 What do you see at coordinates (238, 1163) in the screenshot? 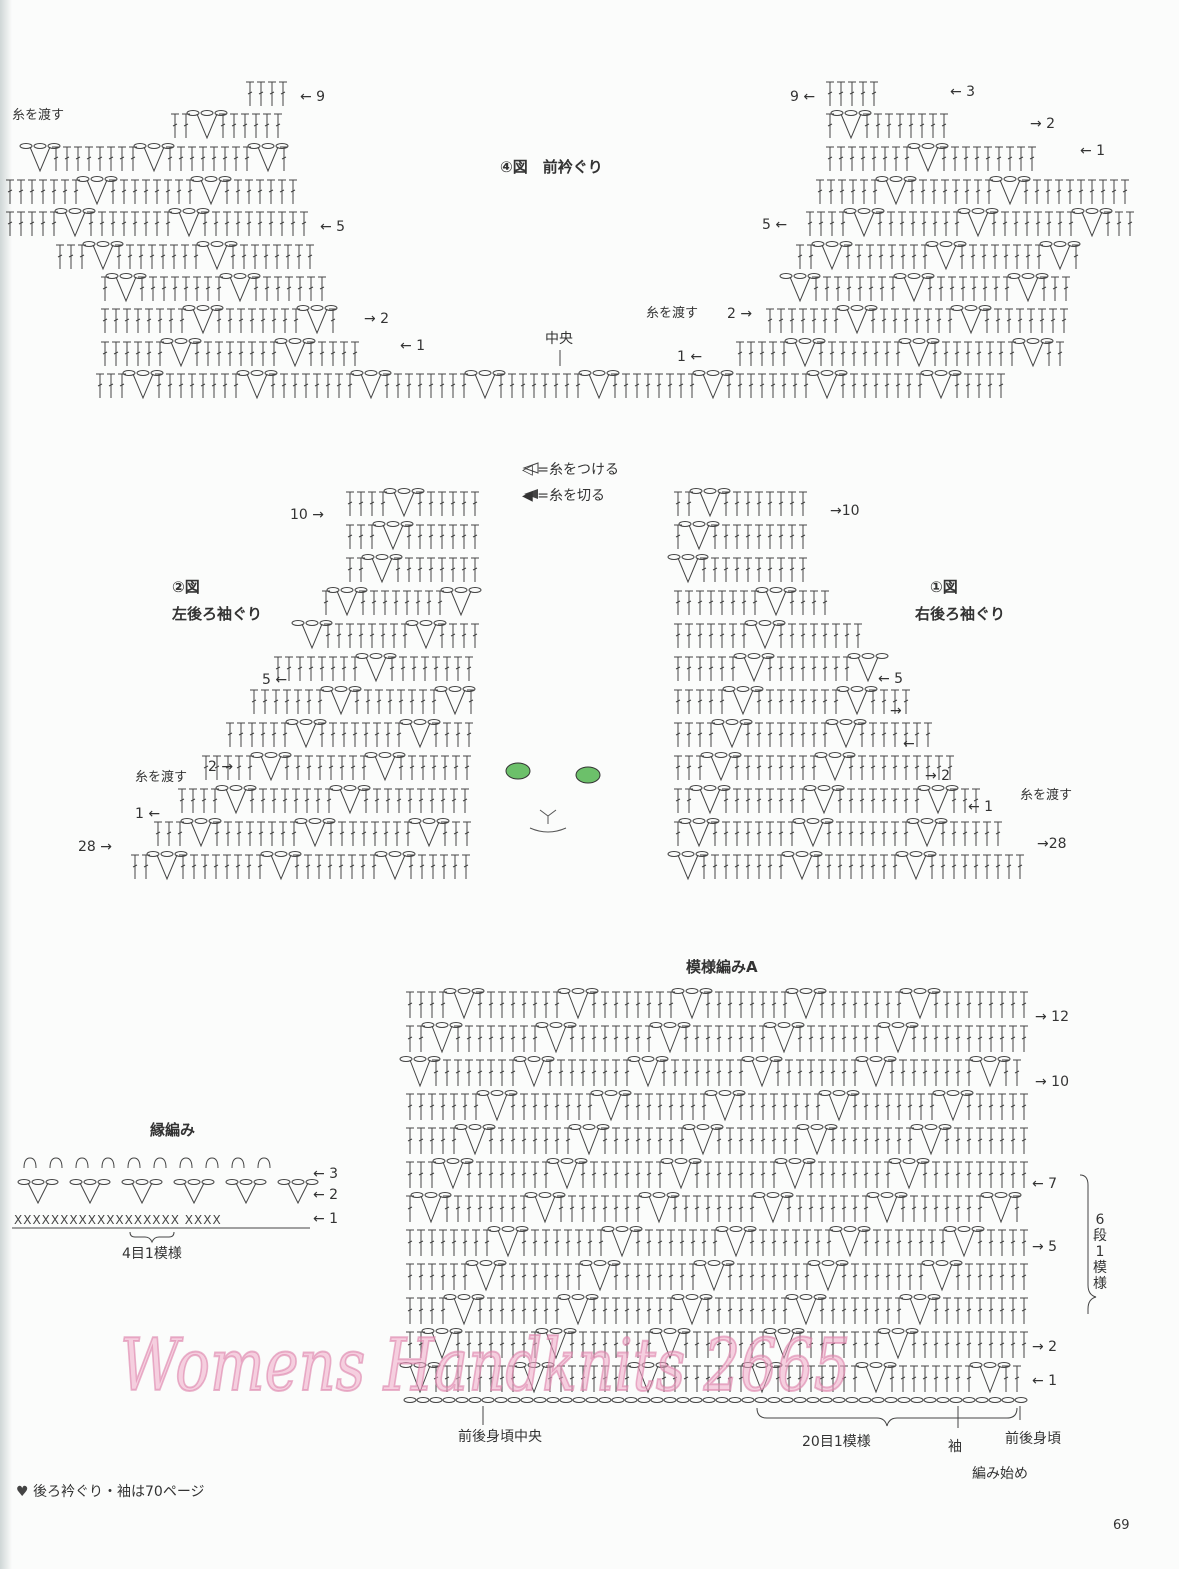
I see `picot-stitch` at bounding box center [238, 1163].